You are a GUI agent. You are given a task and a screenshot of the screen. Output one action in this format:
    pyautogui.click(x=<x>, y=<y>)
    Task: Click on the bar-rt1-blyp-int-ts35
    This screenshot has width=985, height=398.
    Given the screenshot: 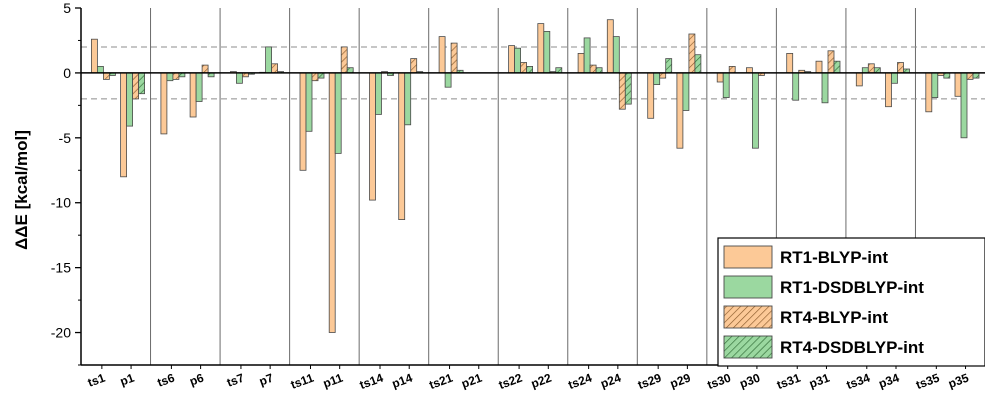 What is the action you would take?
    pyautogui.click(x=929, y=92)
    